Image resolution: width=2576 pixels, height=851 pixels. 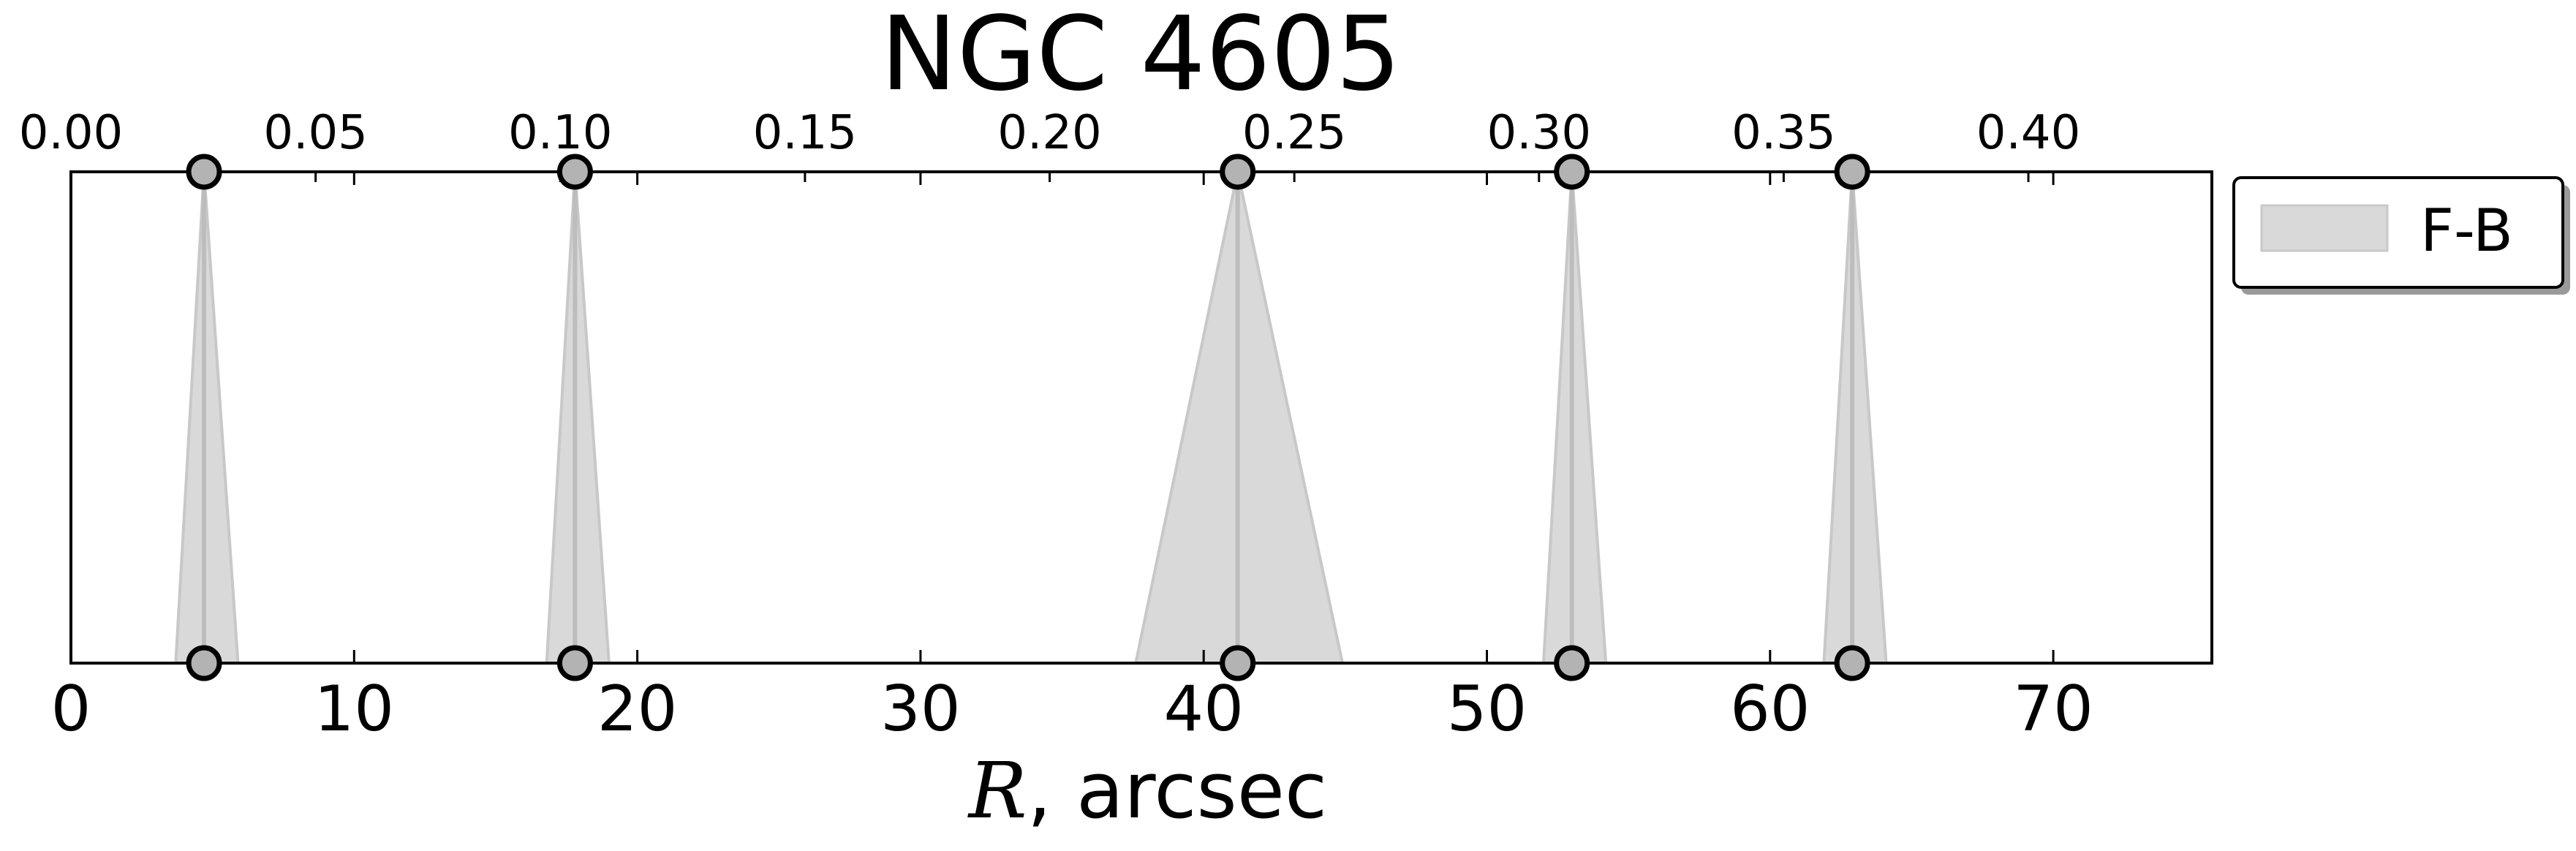 What do you see at coordinates (1572, 172) in the screenshot?
I see `feature-marker-4-top` at bounding box center [1572, 172].